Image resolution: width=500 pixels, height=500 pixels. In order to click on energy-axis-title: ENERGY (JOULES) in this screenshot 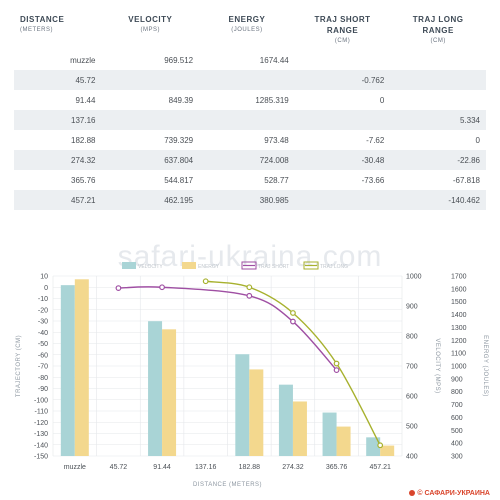, I will do `click(485, 366)`.